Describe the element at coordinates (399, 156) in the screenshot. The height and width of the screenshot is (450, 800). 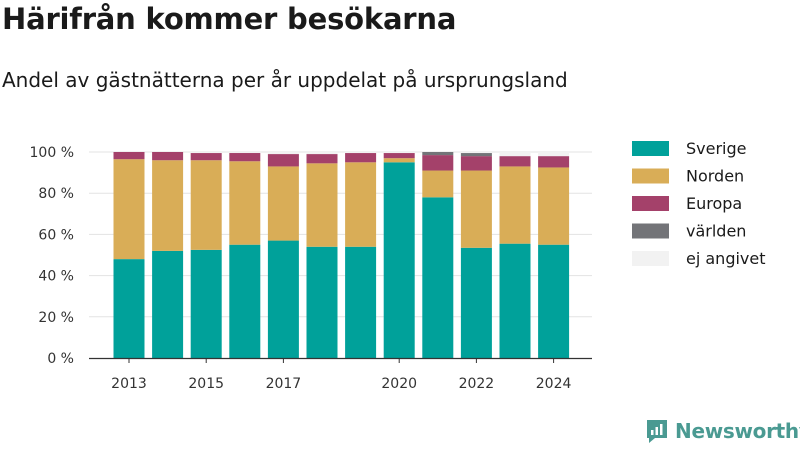
I see `bar-segment-europa-2020` at that location.